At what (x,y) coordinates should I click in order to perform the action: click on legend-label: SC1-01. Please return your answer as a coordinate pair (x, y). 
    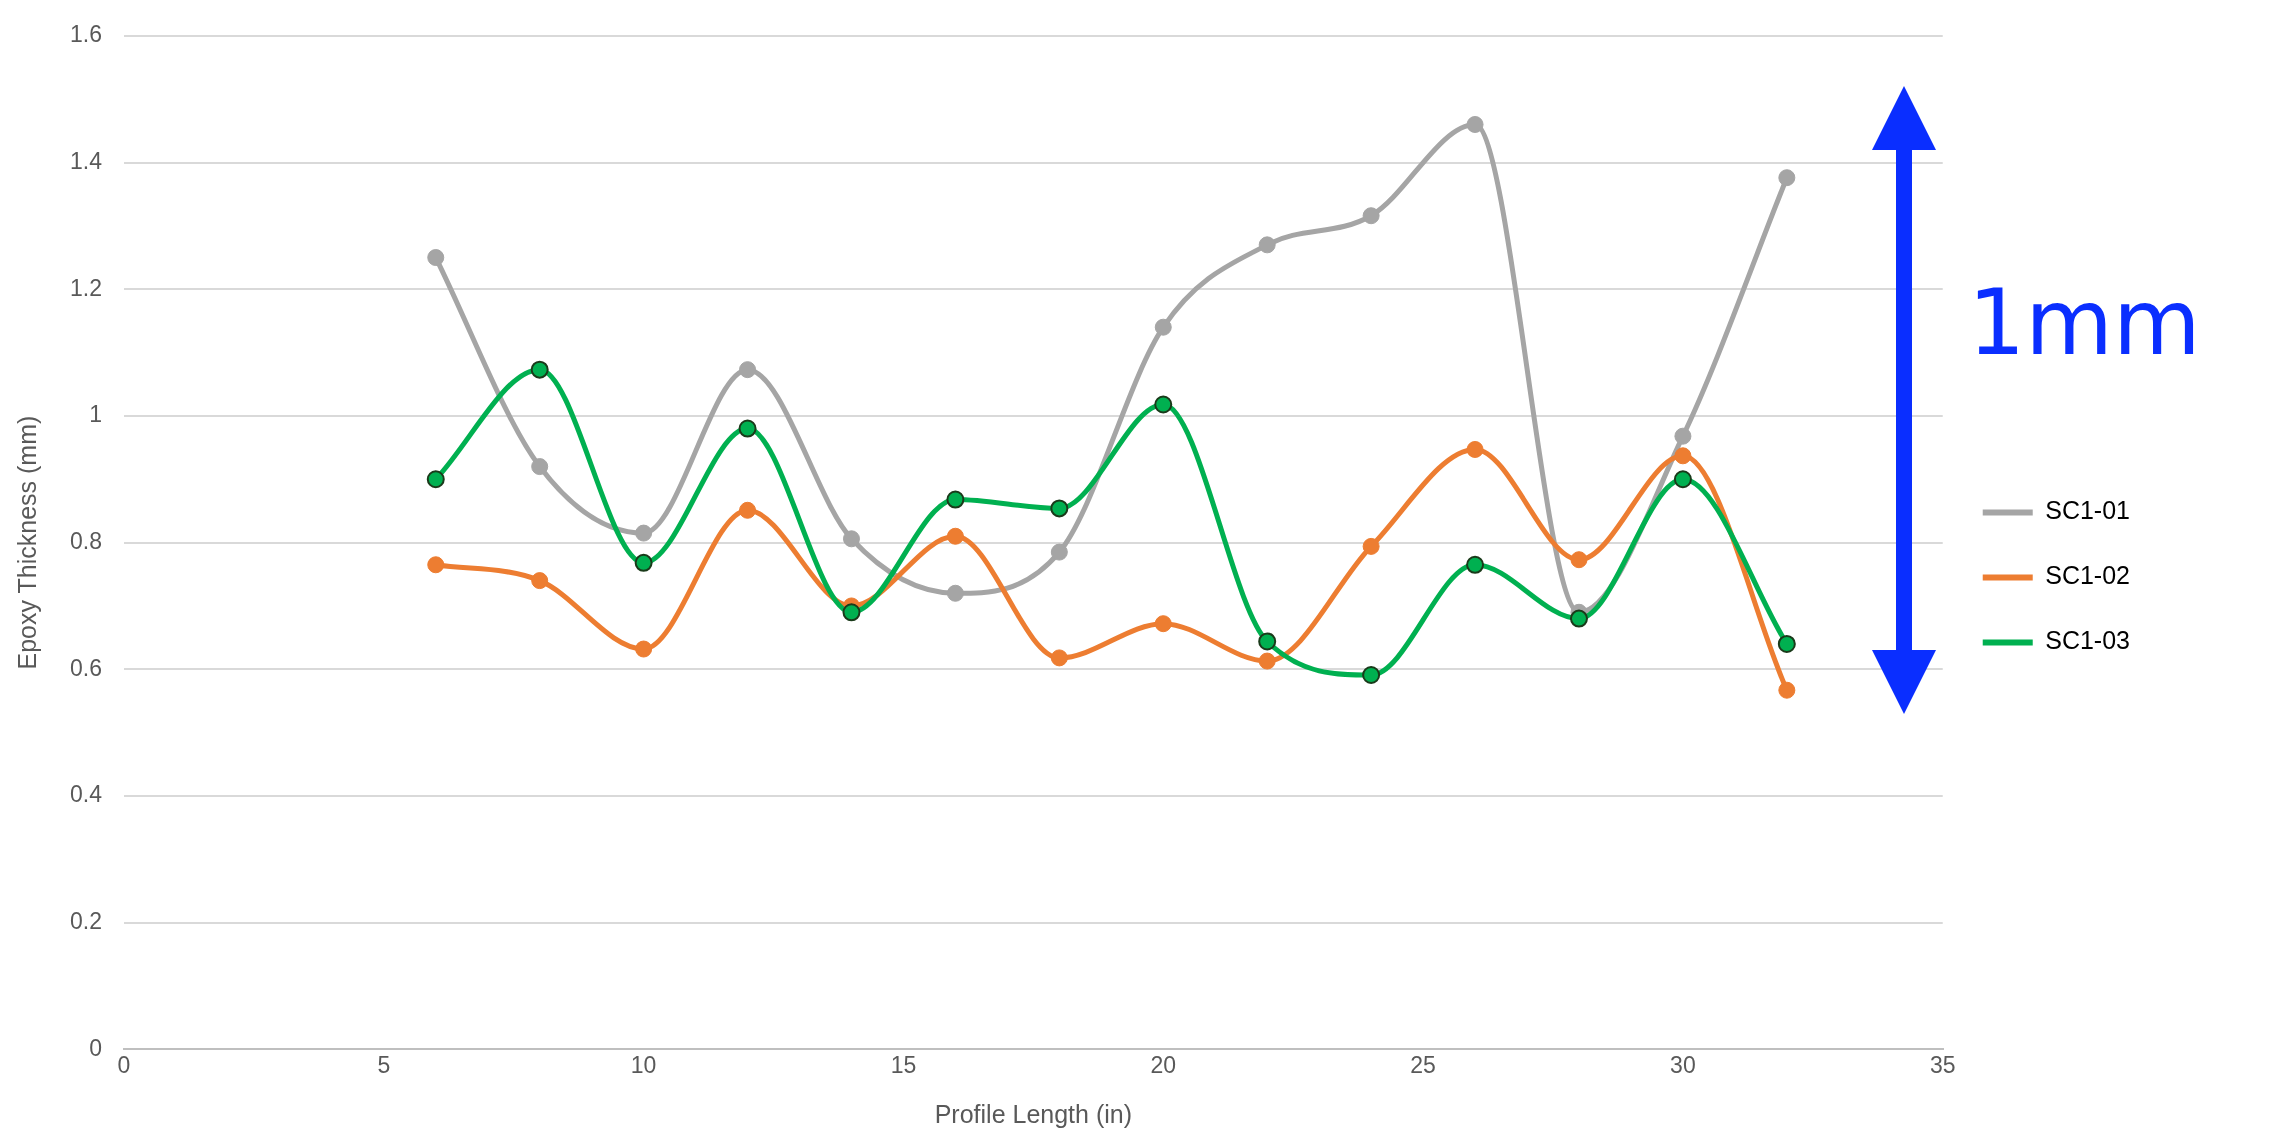
    Looking at the image, I should click on (2087, 510).